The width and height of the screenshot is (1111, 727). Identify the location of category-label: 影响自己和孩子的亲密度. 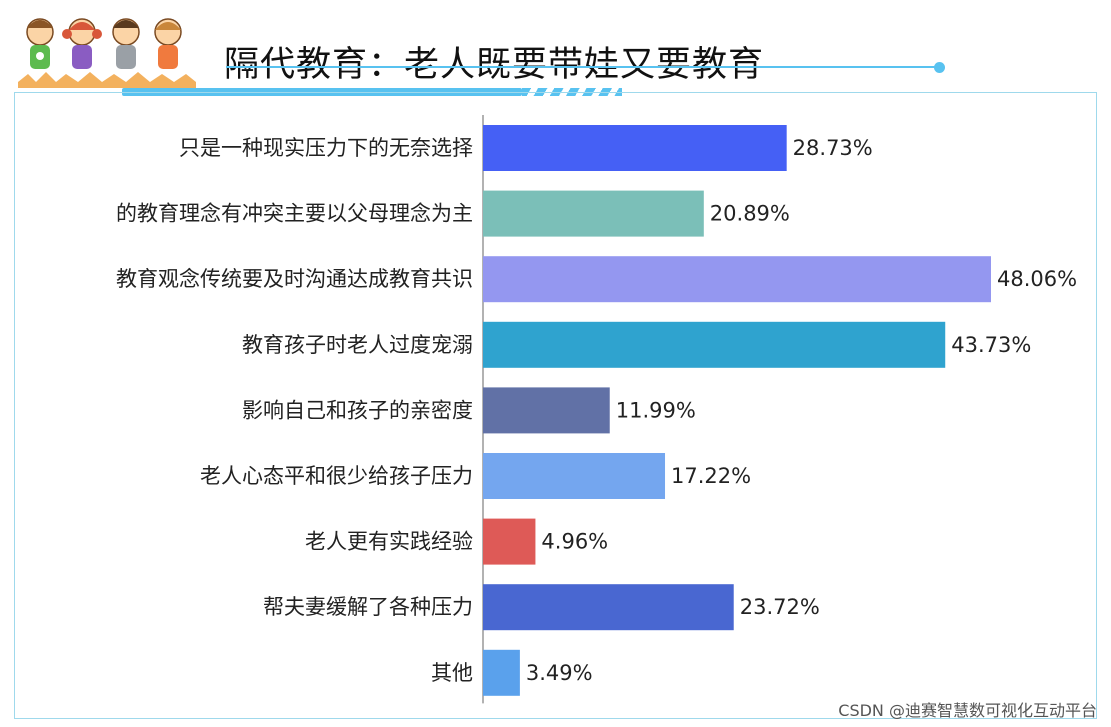
(357, 410).